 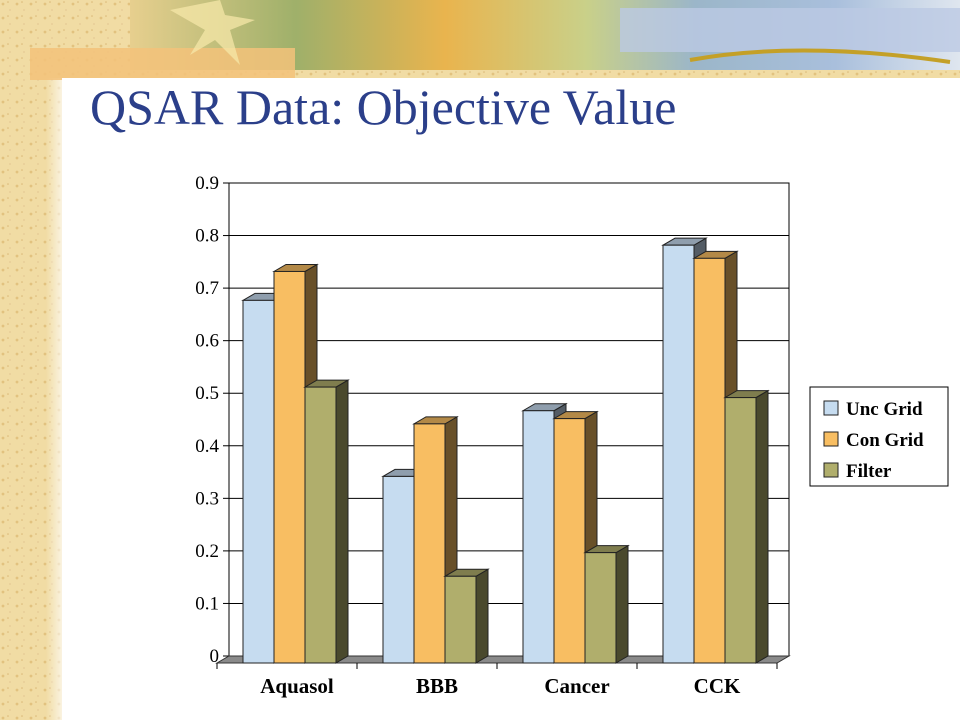 What do you see at coordinates (884, 409) in the screenshot?
I see `legend-label: Unc Grid` at bounding box center [884, 409].